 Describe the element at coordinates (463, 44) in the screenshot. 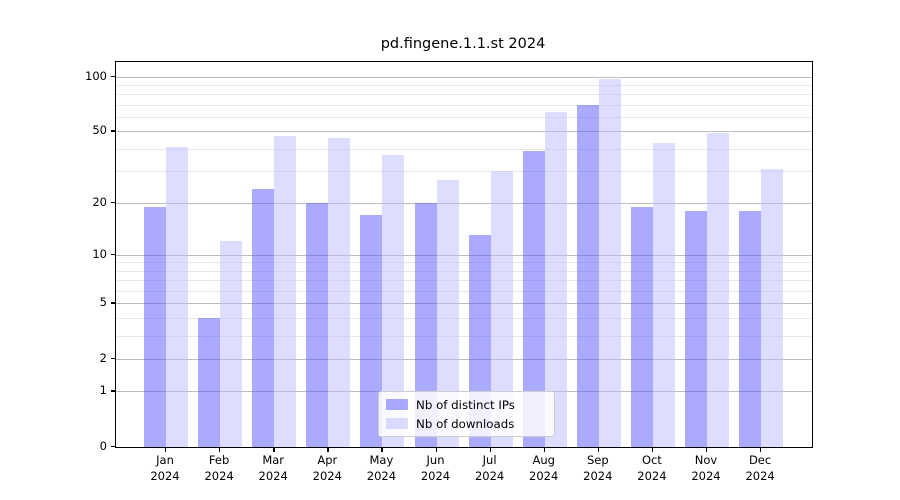

I see `chart-title: pd.fingene.1.1.st 2024` at that location.